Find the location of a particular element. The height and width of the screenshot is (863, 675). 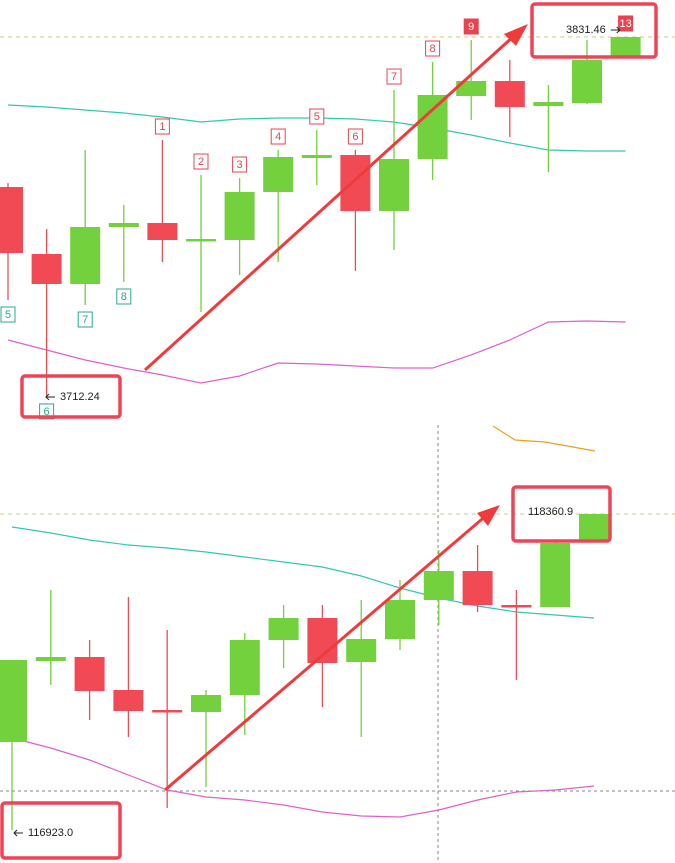

price-label: 3831.46 is located at coordinates (586, 30).